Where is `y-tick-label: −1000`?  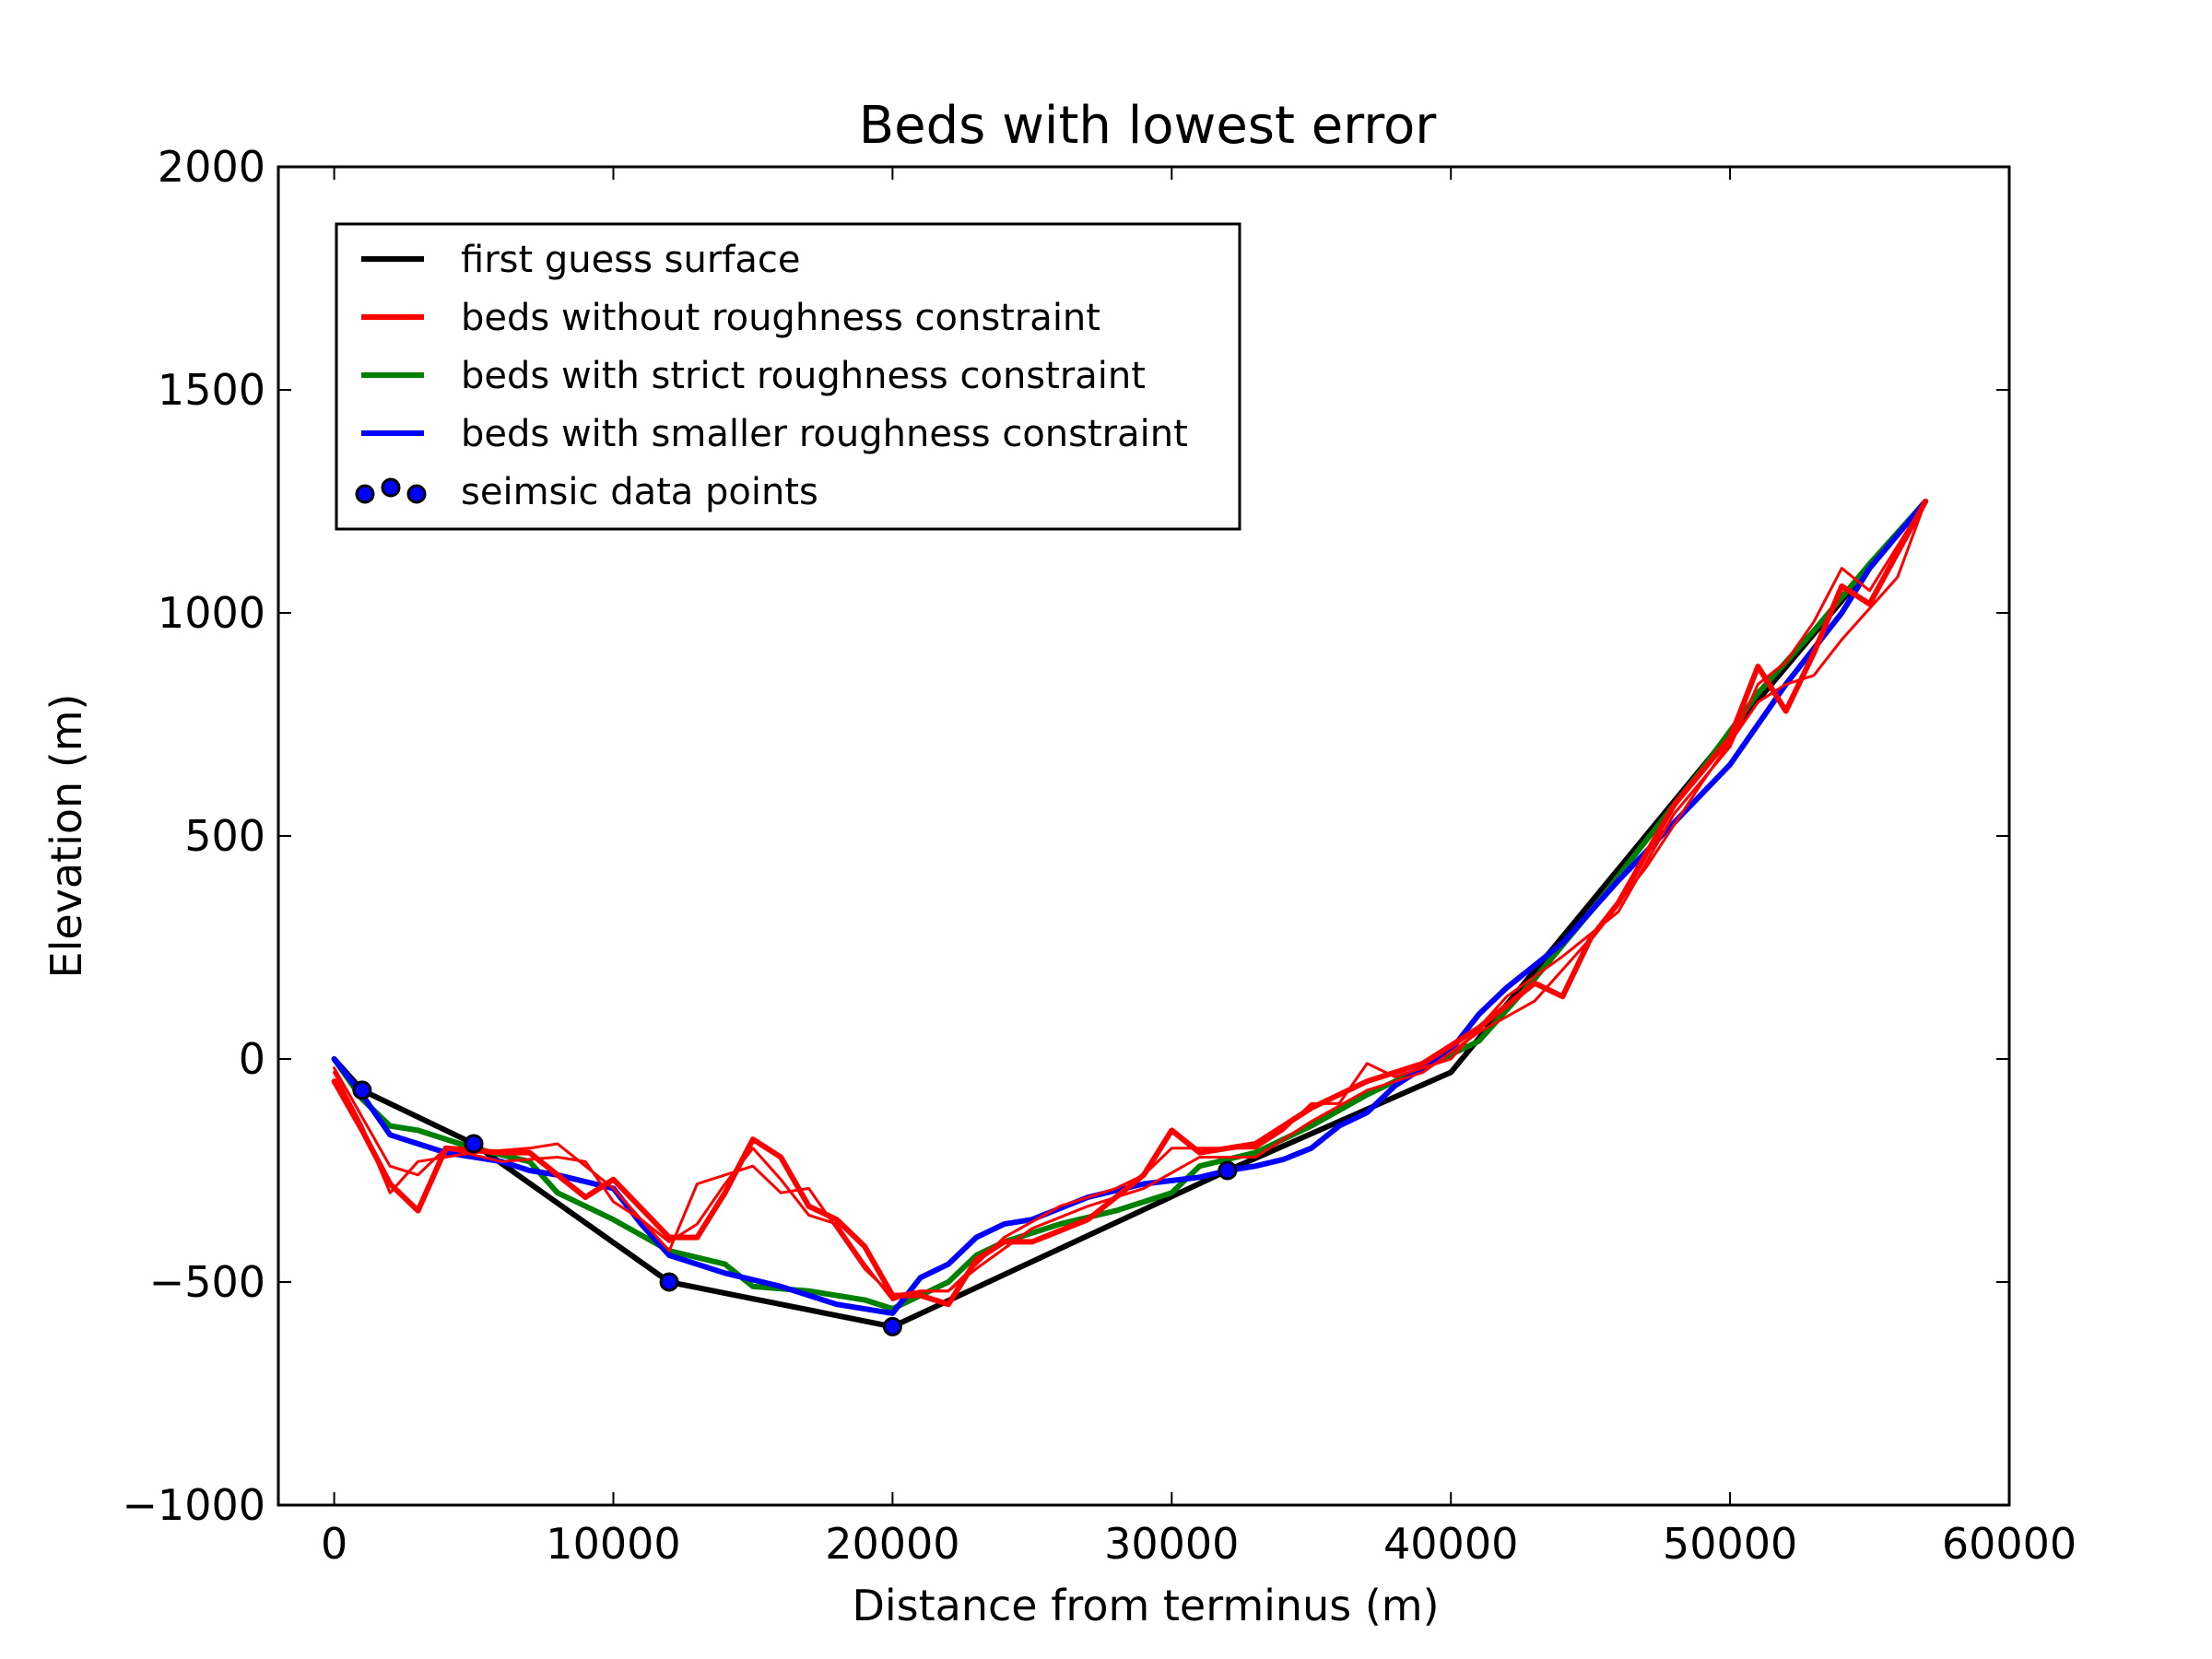 y-tick-label: −1000 is located at coordinates (193, 1505).